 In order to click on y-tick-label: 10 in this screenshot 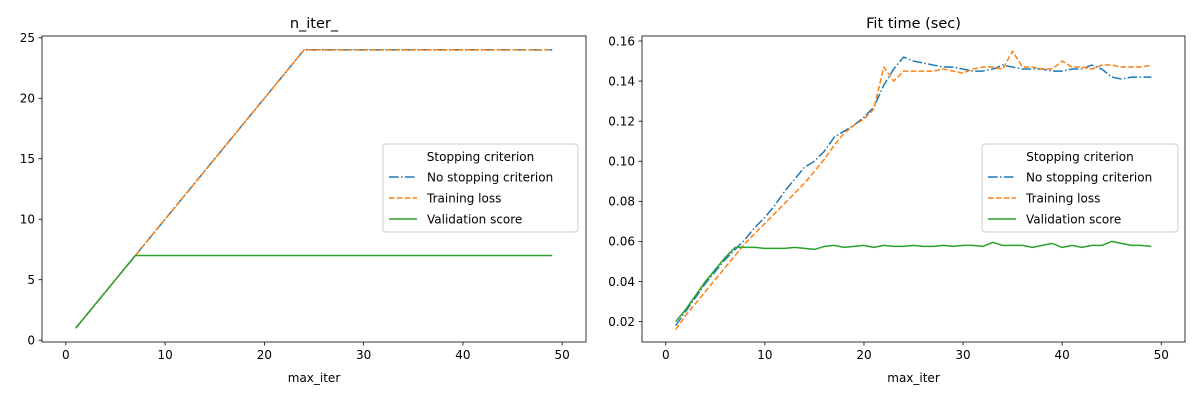, I will do `click(27, 220)`.